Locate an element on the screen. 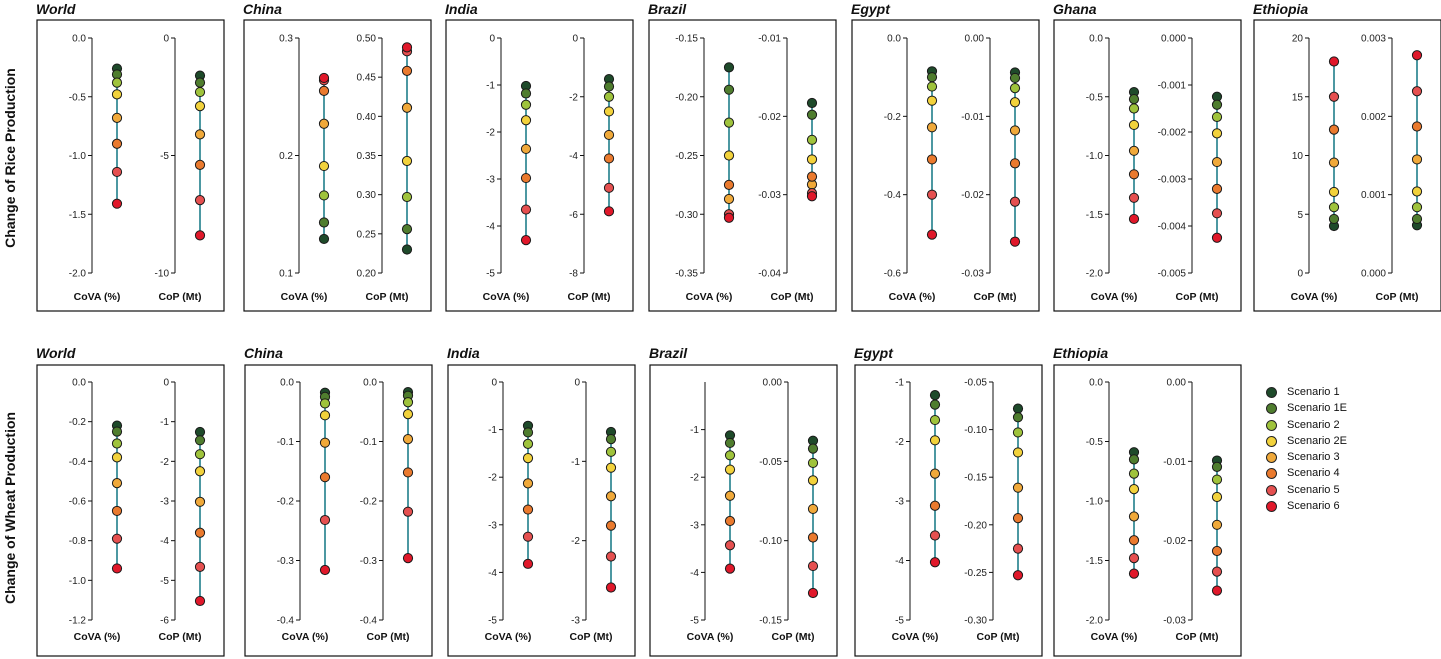 The height and width of the screenshot is (659, 1441). legend-label: Scenario 2 is located at coordinates (1313, 424).